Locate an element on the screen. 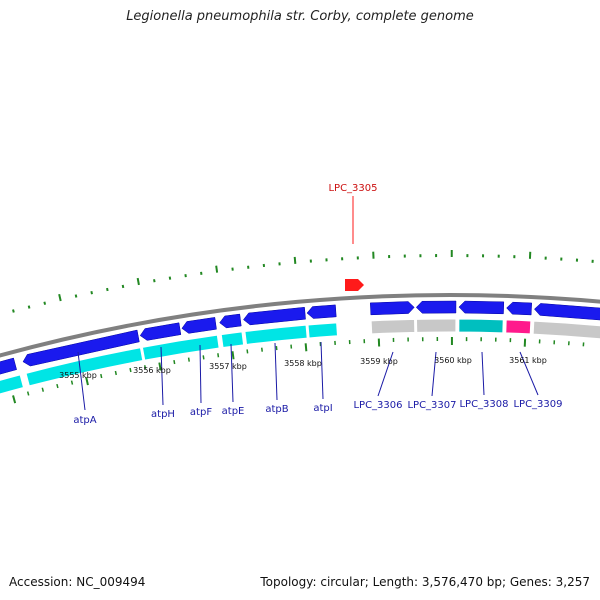 This screenshot has height=600, width=600. gc-skew-ticks is located at coordinates (303, 281).